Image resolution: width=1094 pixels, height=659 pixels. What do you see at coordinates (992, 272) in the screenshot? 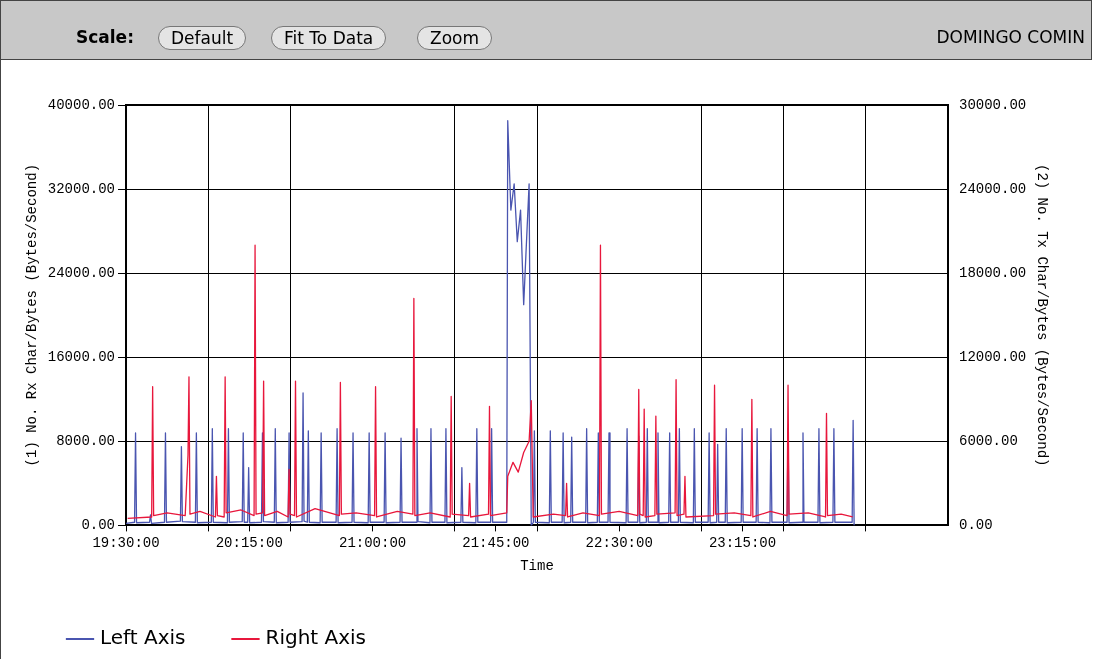
I see `y2-tick-label: 18000.00` at bounding box center [992, 272].